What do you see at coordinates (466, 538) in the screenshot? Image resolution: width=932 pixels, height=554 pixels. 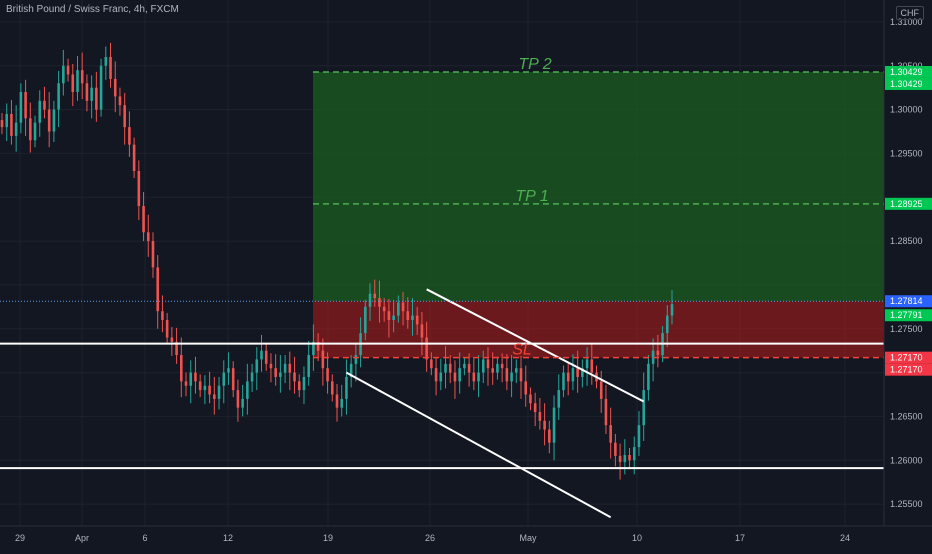 I see `time-axis-background` at bounding box center [466, 538].